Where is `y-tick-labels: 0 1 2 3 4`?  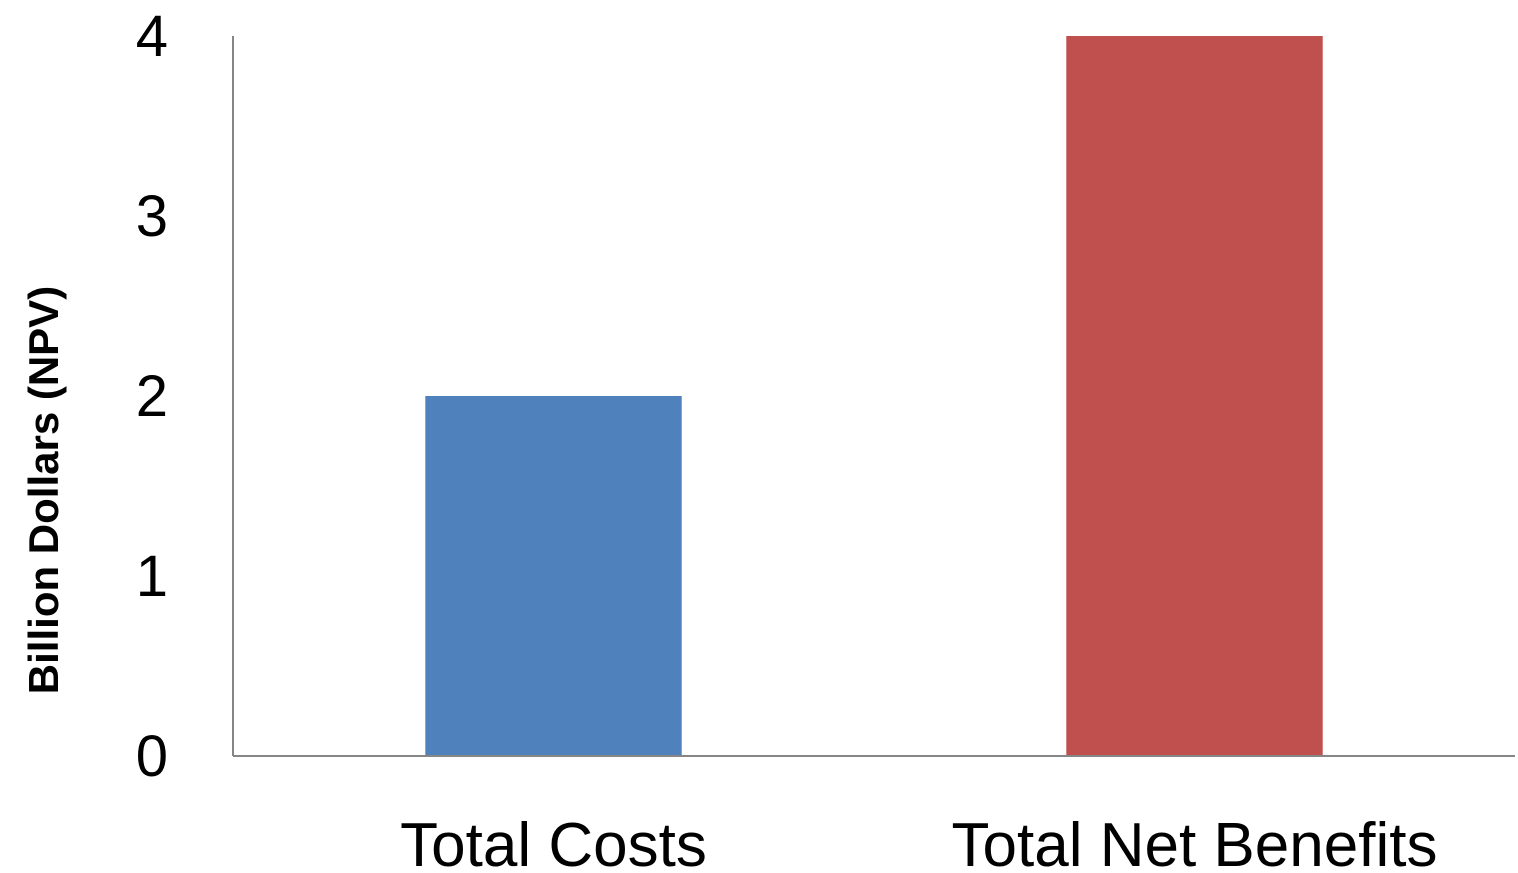 y-tick-labels: 0 1 2 3 4 is located at coordinates (152, 396).